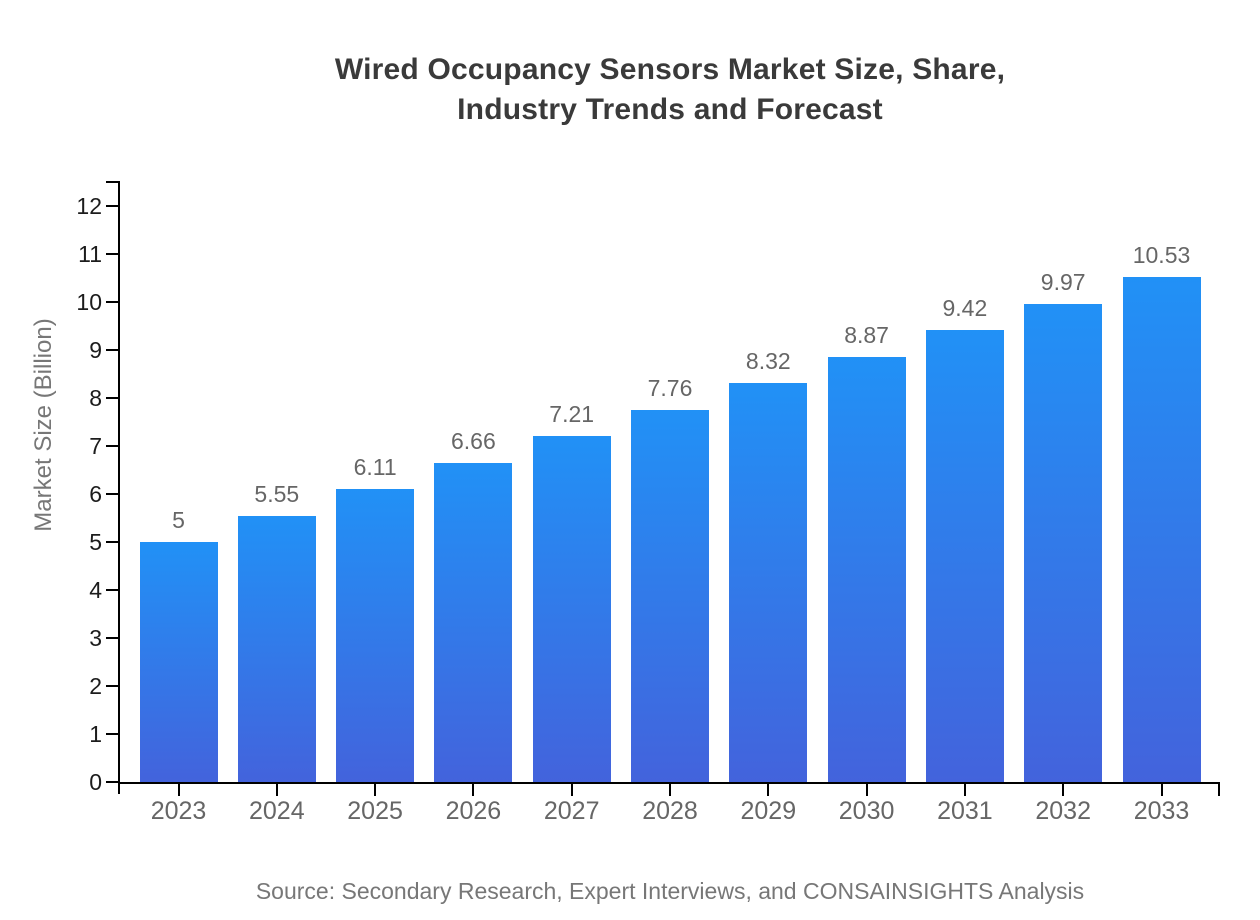  What do you see at coordinates (375, 466) in the screenshot?
I see `bar-value-label: 6.11` at bounding box center [375, 466].